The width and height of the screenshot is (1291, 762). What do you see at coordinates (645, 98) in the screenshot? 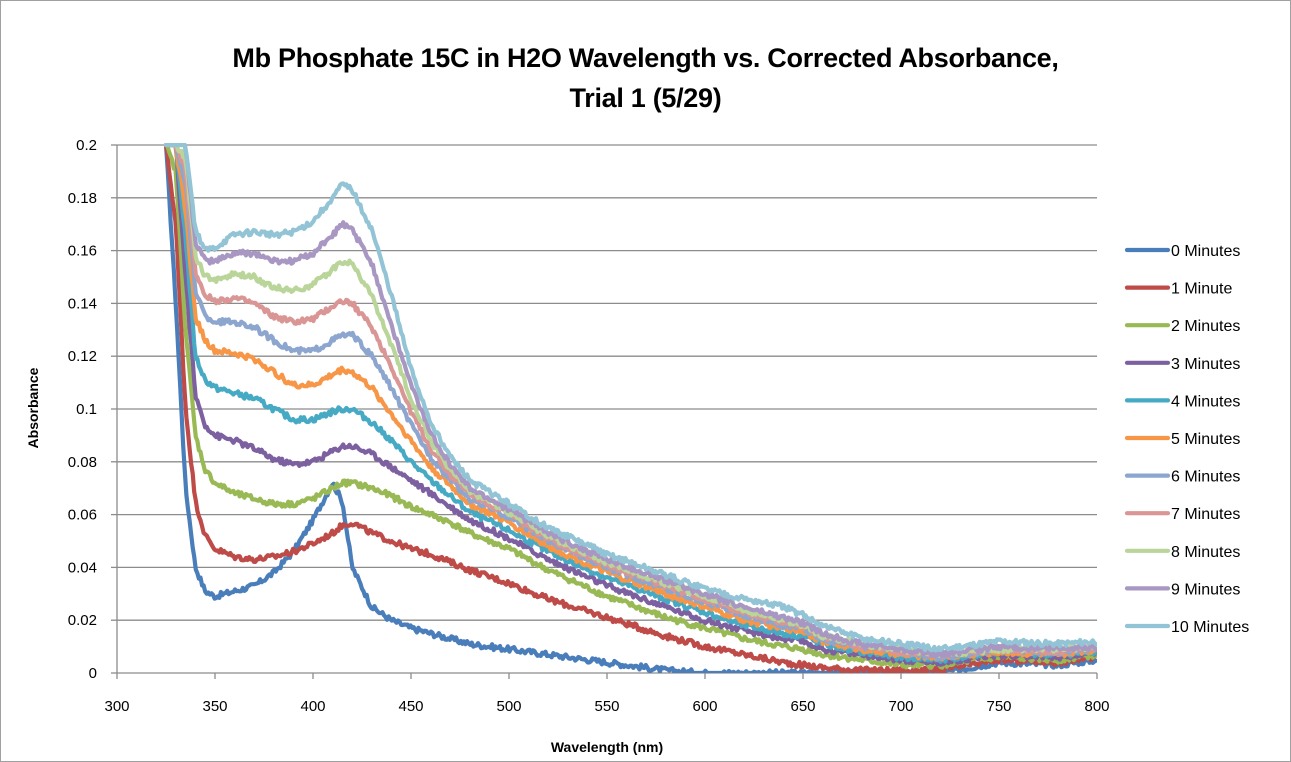
I see `chart-title-line-2: Trial 1 (5/29)` at bounding box center [645, 98].